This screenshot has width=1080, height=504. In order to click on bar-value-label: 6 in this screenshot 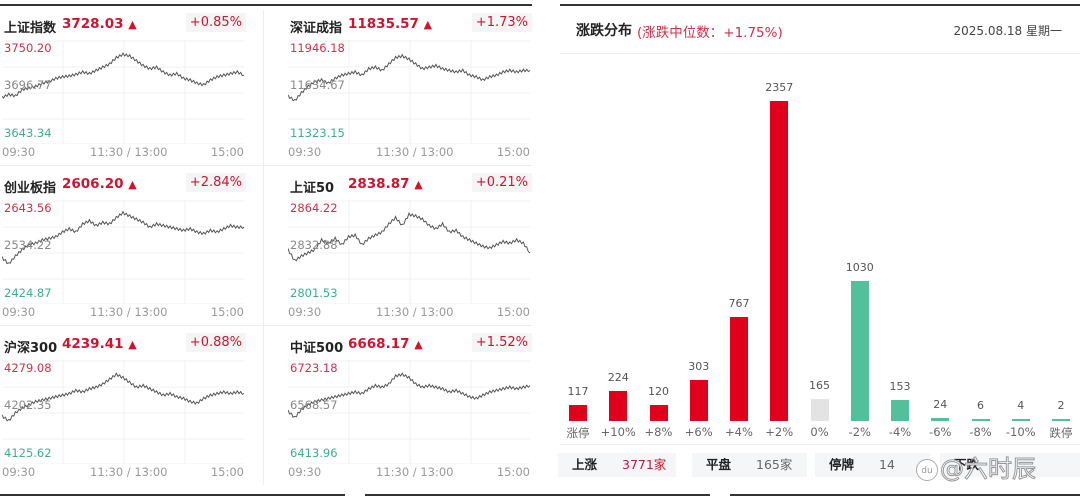, I will do `click(980, 405)`.